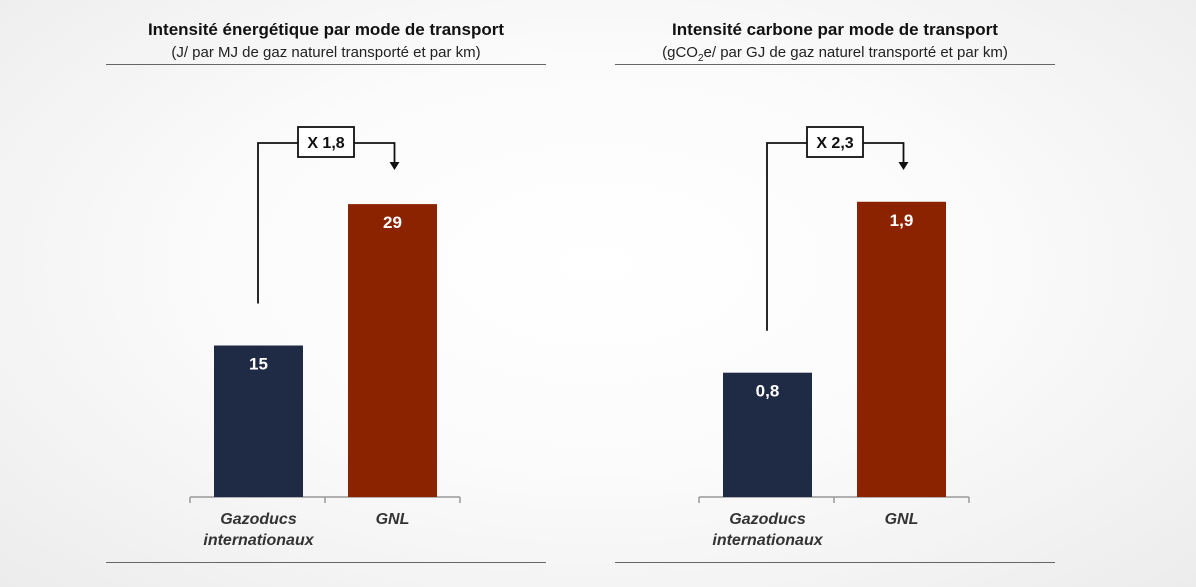  Describe the element at coordinates (392, 222) in the screenshot. I see `data-label: 29` at that location.